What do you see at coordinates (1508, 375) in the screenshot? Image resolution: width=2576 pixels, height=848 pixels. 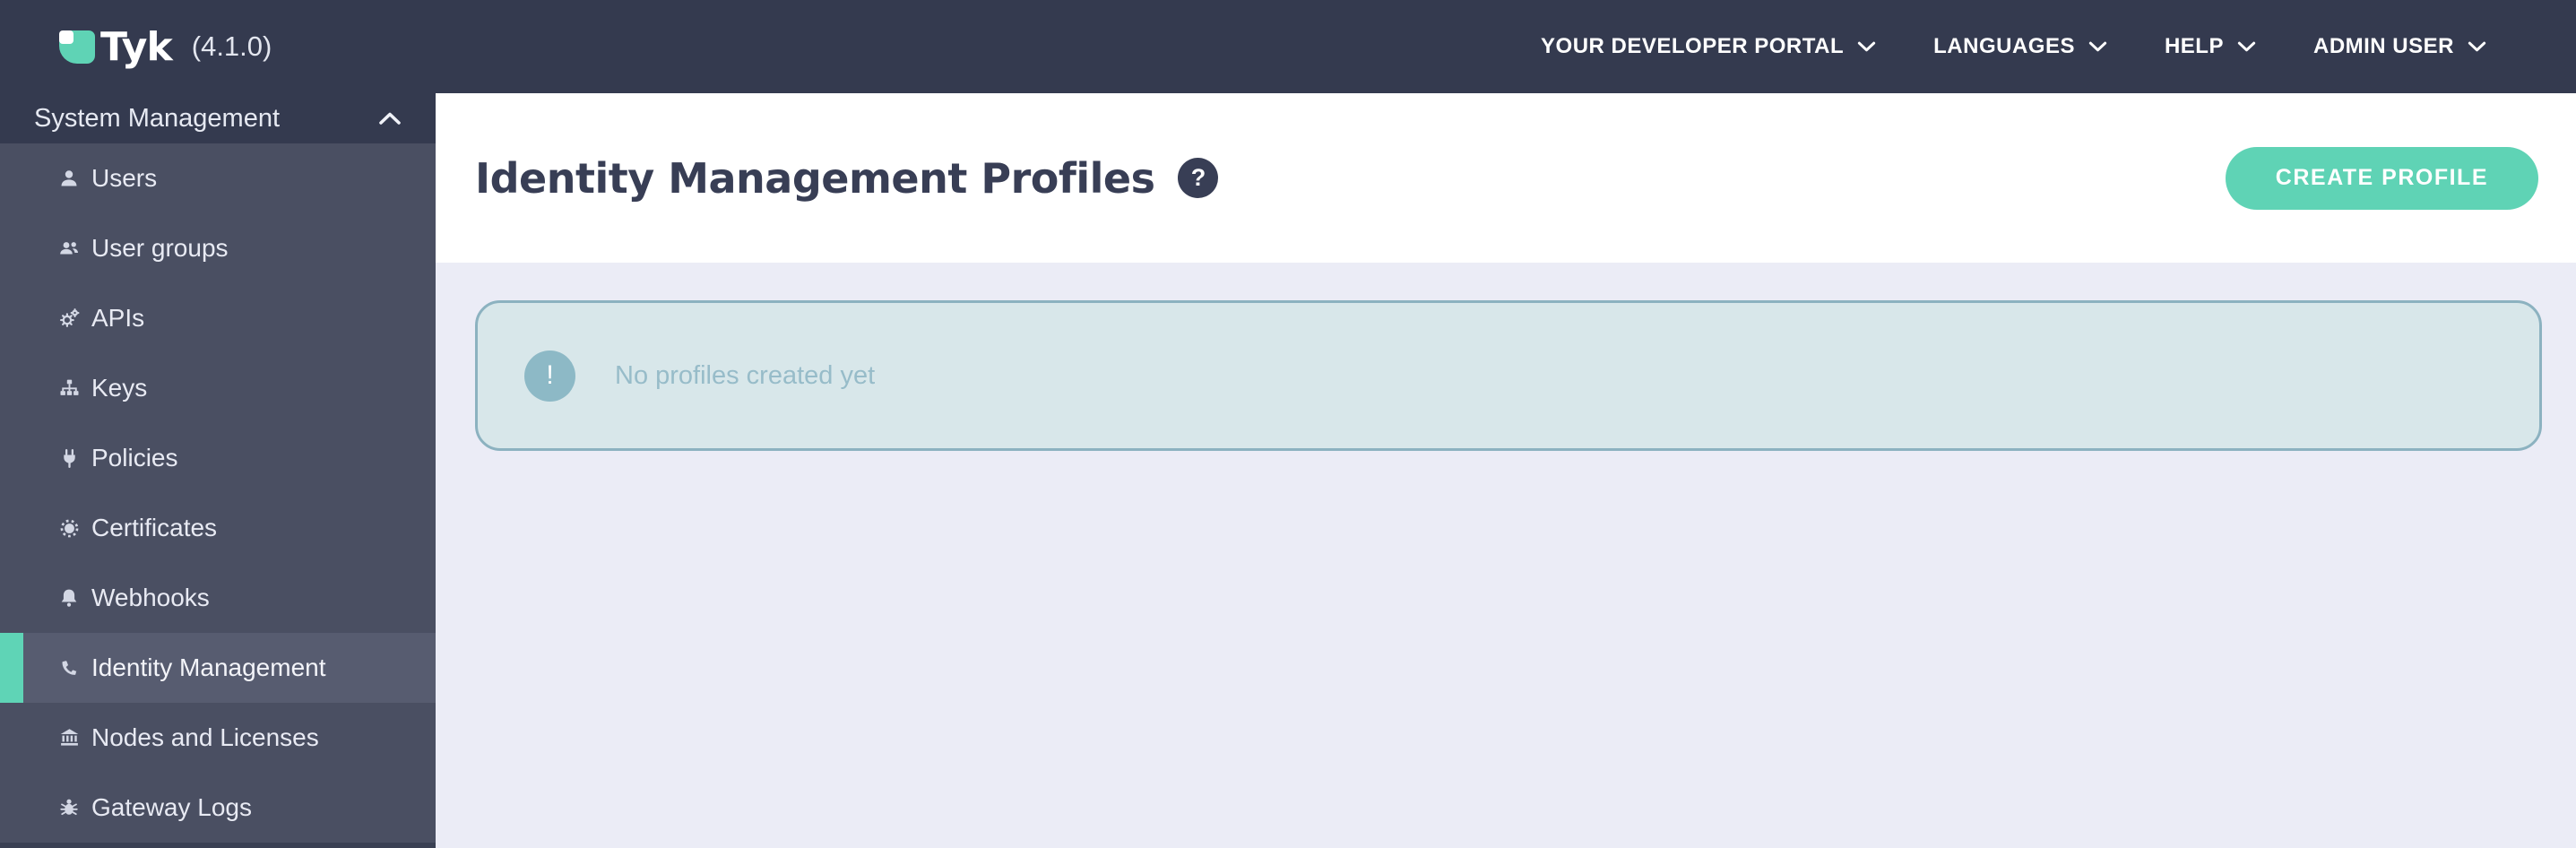 I see `empty-state-alert: ! No profiles created yet` at bounding box center [1508, 375].